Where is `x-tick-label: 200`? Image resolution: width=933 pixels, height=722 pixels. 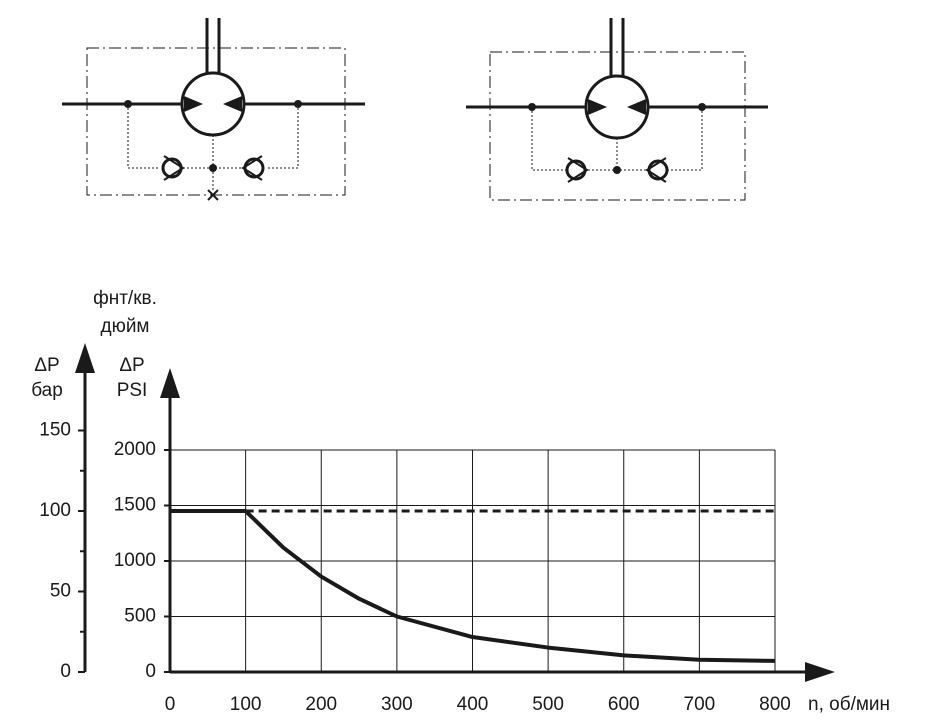 x-tick-label: 200 is located at coordinates (321, 704).